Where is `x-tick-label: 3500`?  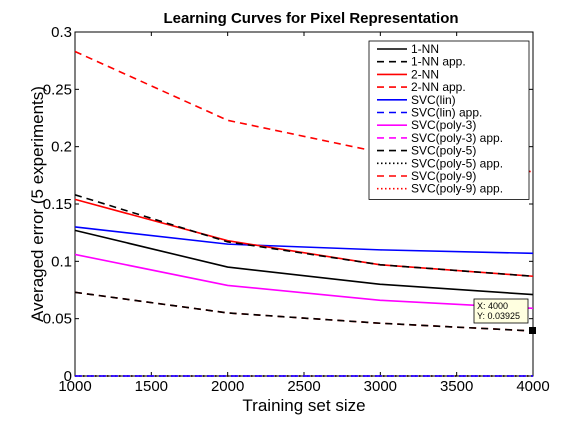 x-tick-label: 3500 is located at coordinates (456, 386).